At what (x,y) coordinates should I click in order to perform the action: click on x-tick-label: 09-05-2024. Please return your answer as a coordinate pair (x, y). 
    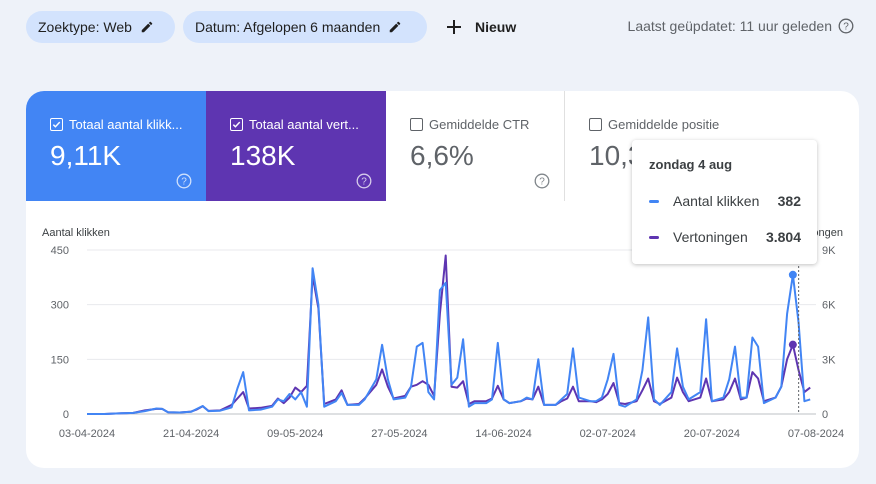
    Looking at the image, I should click on (295, 434).